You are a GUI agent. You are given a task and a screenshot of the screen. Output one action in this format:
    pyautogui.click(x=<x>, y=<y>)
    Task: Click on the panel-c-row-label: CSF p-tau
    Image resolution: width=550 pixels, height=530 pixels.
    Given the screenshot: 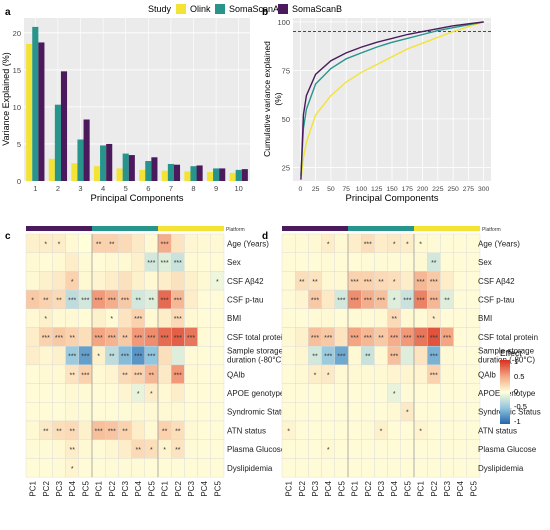 What is the action you would take?
    pyautogui.click(x=245, y=299)
    